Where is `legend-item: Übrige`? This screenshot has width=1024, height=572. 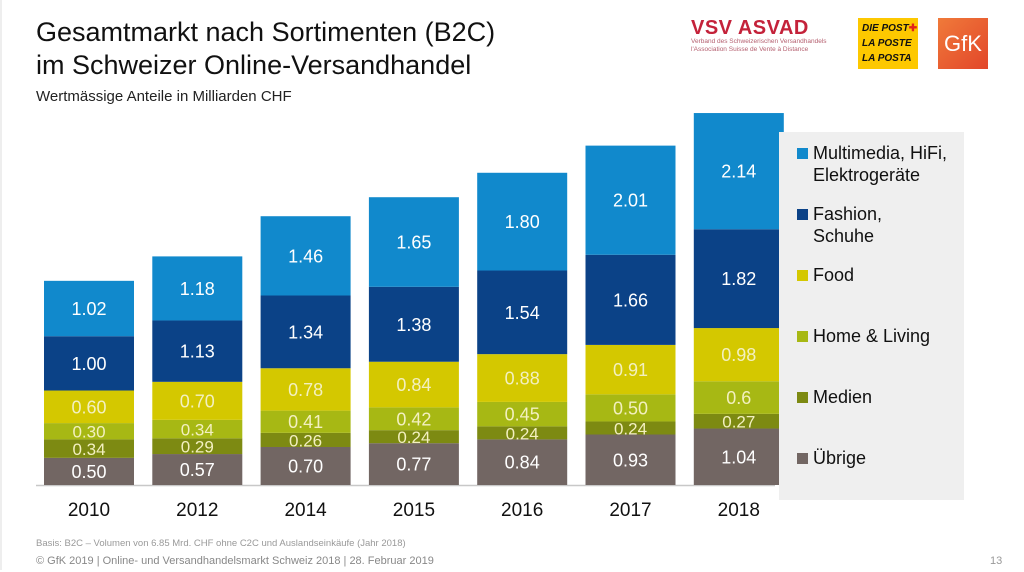 legend-item: Übrige is located at coordinates (831, 458).